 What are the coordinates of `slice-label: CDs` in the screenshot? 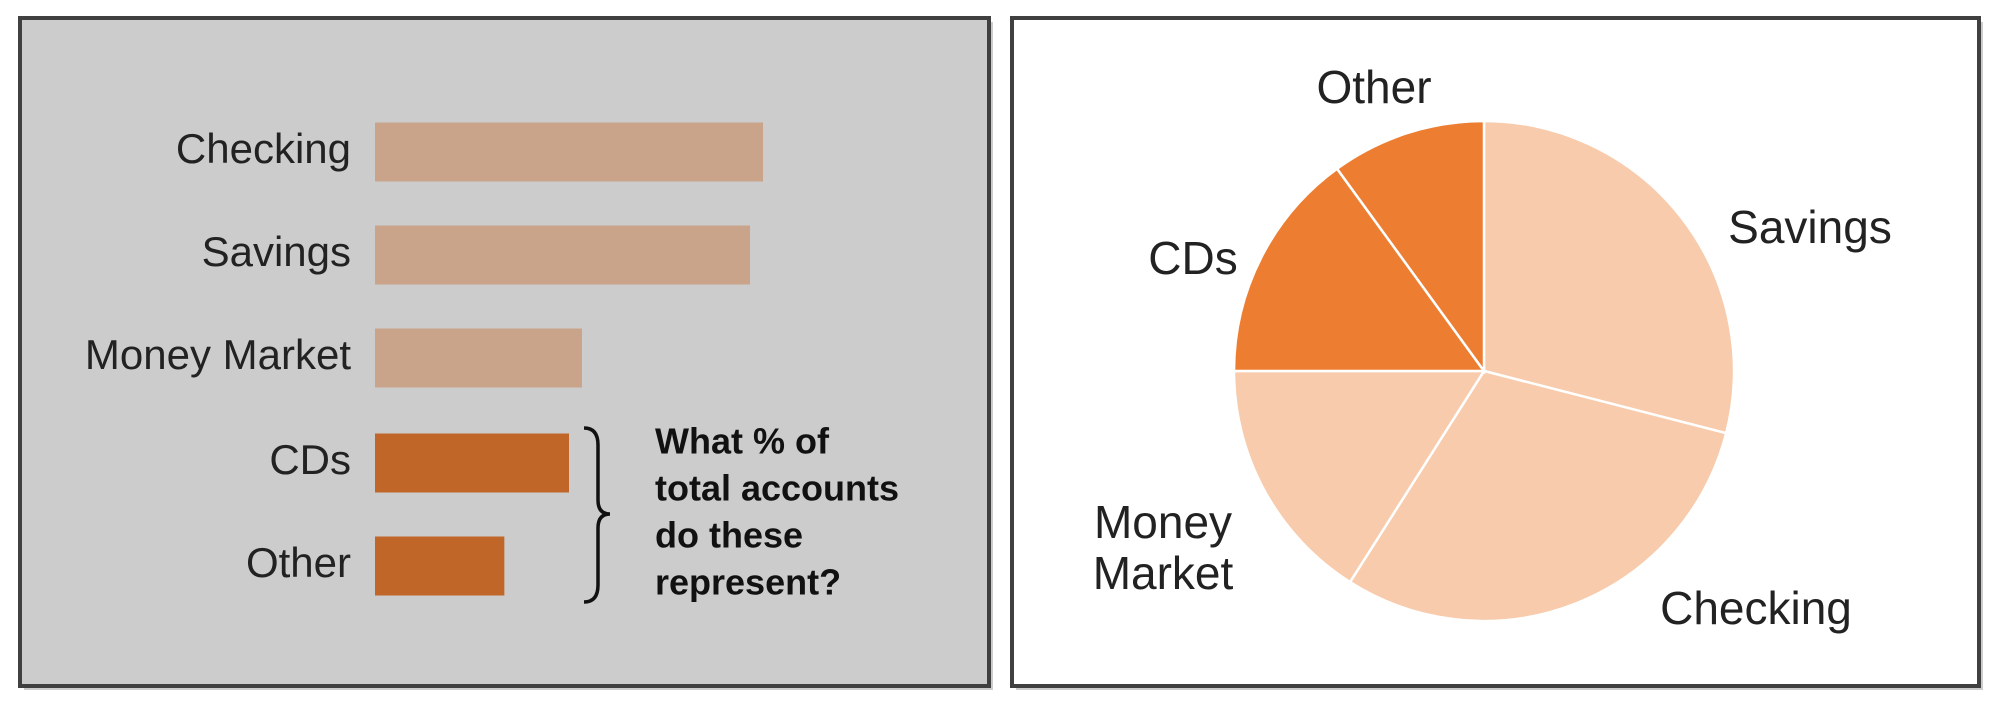 It's located at (1193, 257).